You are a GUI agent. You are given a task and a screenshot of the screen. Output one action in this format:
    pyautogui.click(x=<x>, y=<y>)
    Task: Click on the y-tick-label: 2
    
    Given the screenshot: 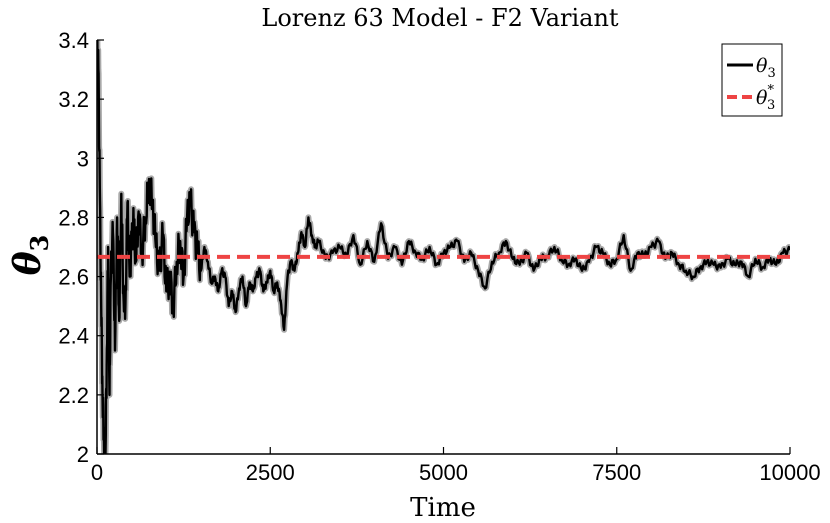 What is the action you would take?
    pyautogui.click(x=83, y=454)
    